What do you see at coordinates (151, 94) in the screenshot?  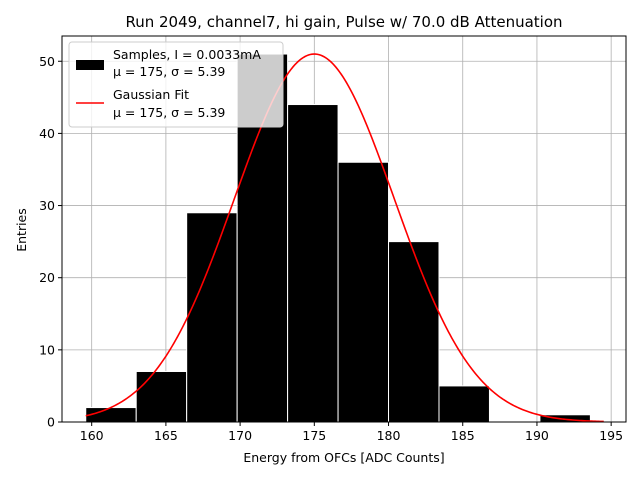 I see `legend-label-fit: Gaussian Fit` at bounding box center [151, 94].